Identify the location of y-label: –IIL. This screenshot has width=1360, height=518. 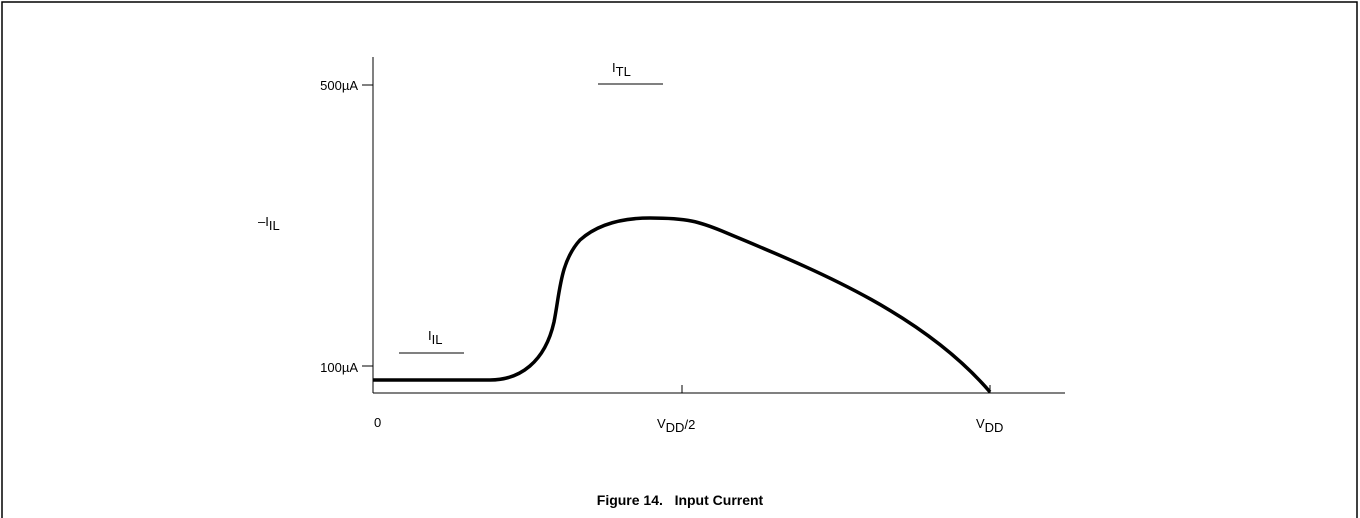
(269, 223).